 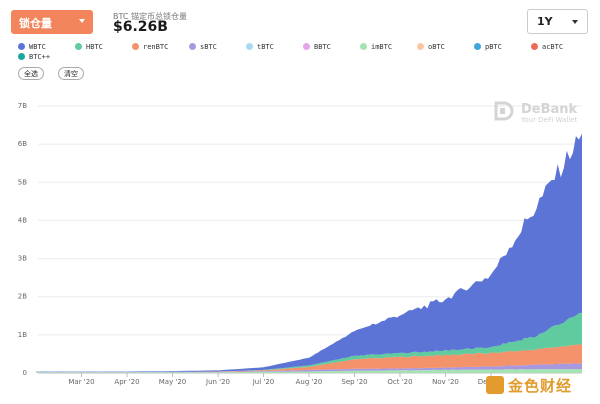 I want to click on debank-logo-icon, so click(x=504, y=111).